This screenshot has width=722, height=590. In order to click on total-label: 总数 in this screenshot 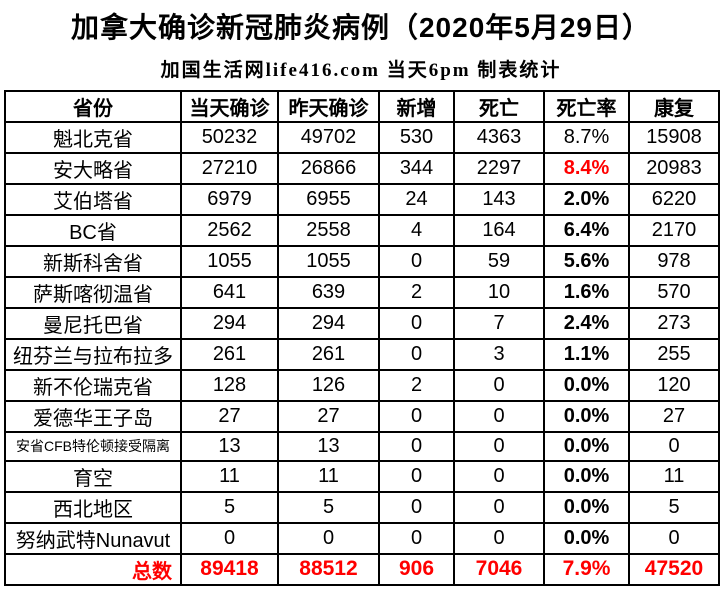, I will do `click(93, 569)`.